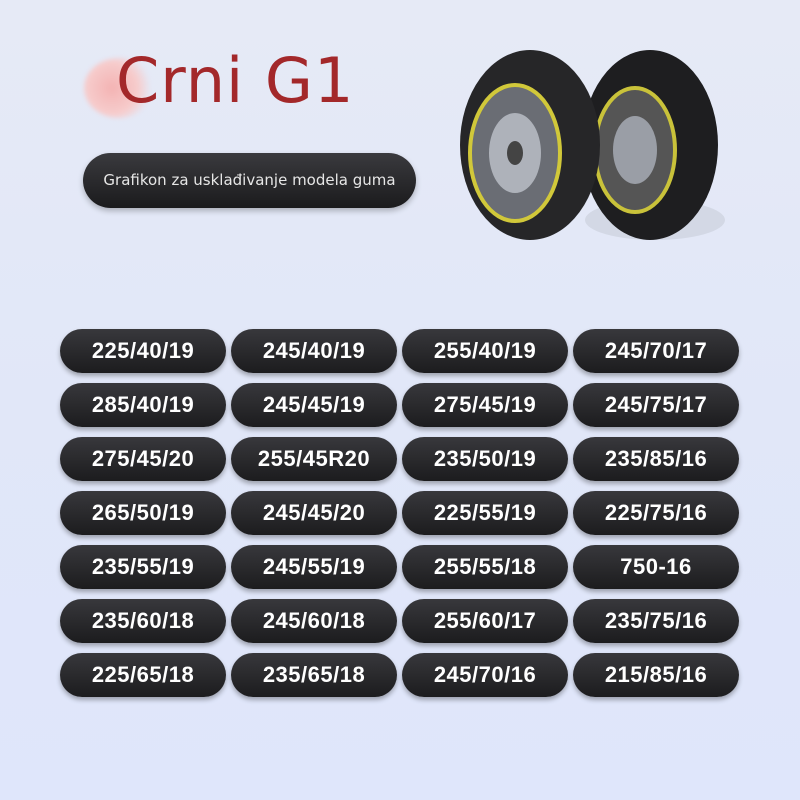  Describe the element at coordinates (143, 513) in the screenshot. I see `tire-size-pill: 265/50/19` at that location.